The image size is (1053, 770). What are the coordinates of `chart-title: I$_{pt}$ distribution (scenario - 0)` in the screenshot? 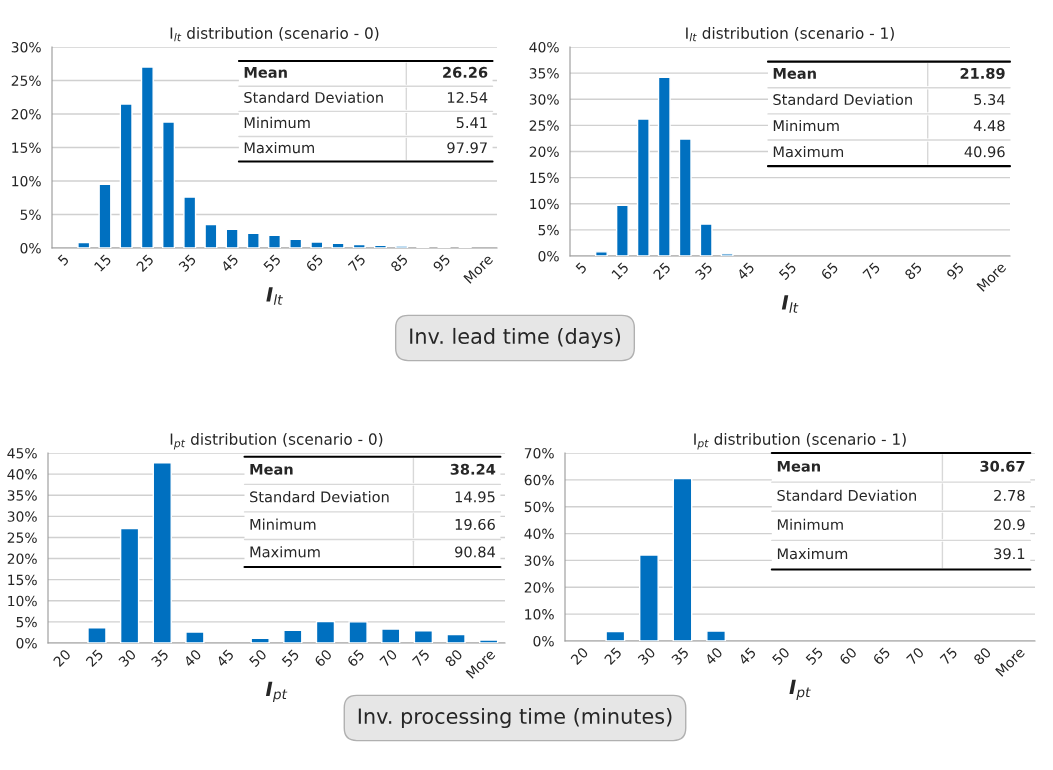 It's located at (276, 441).